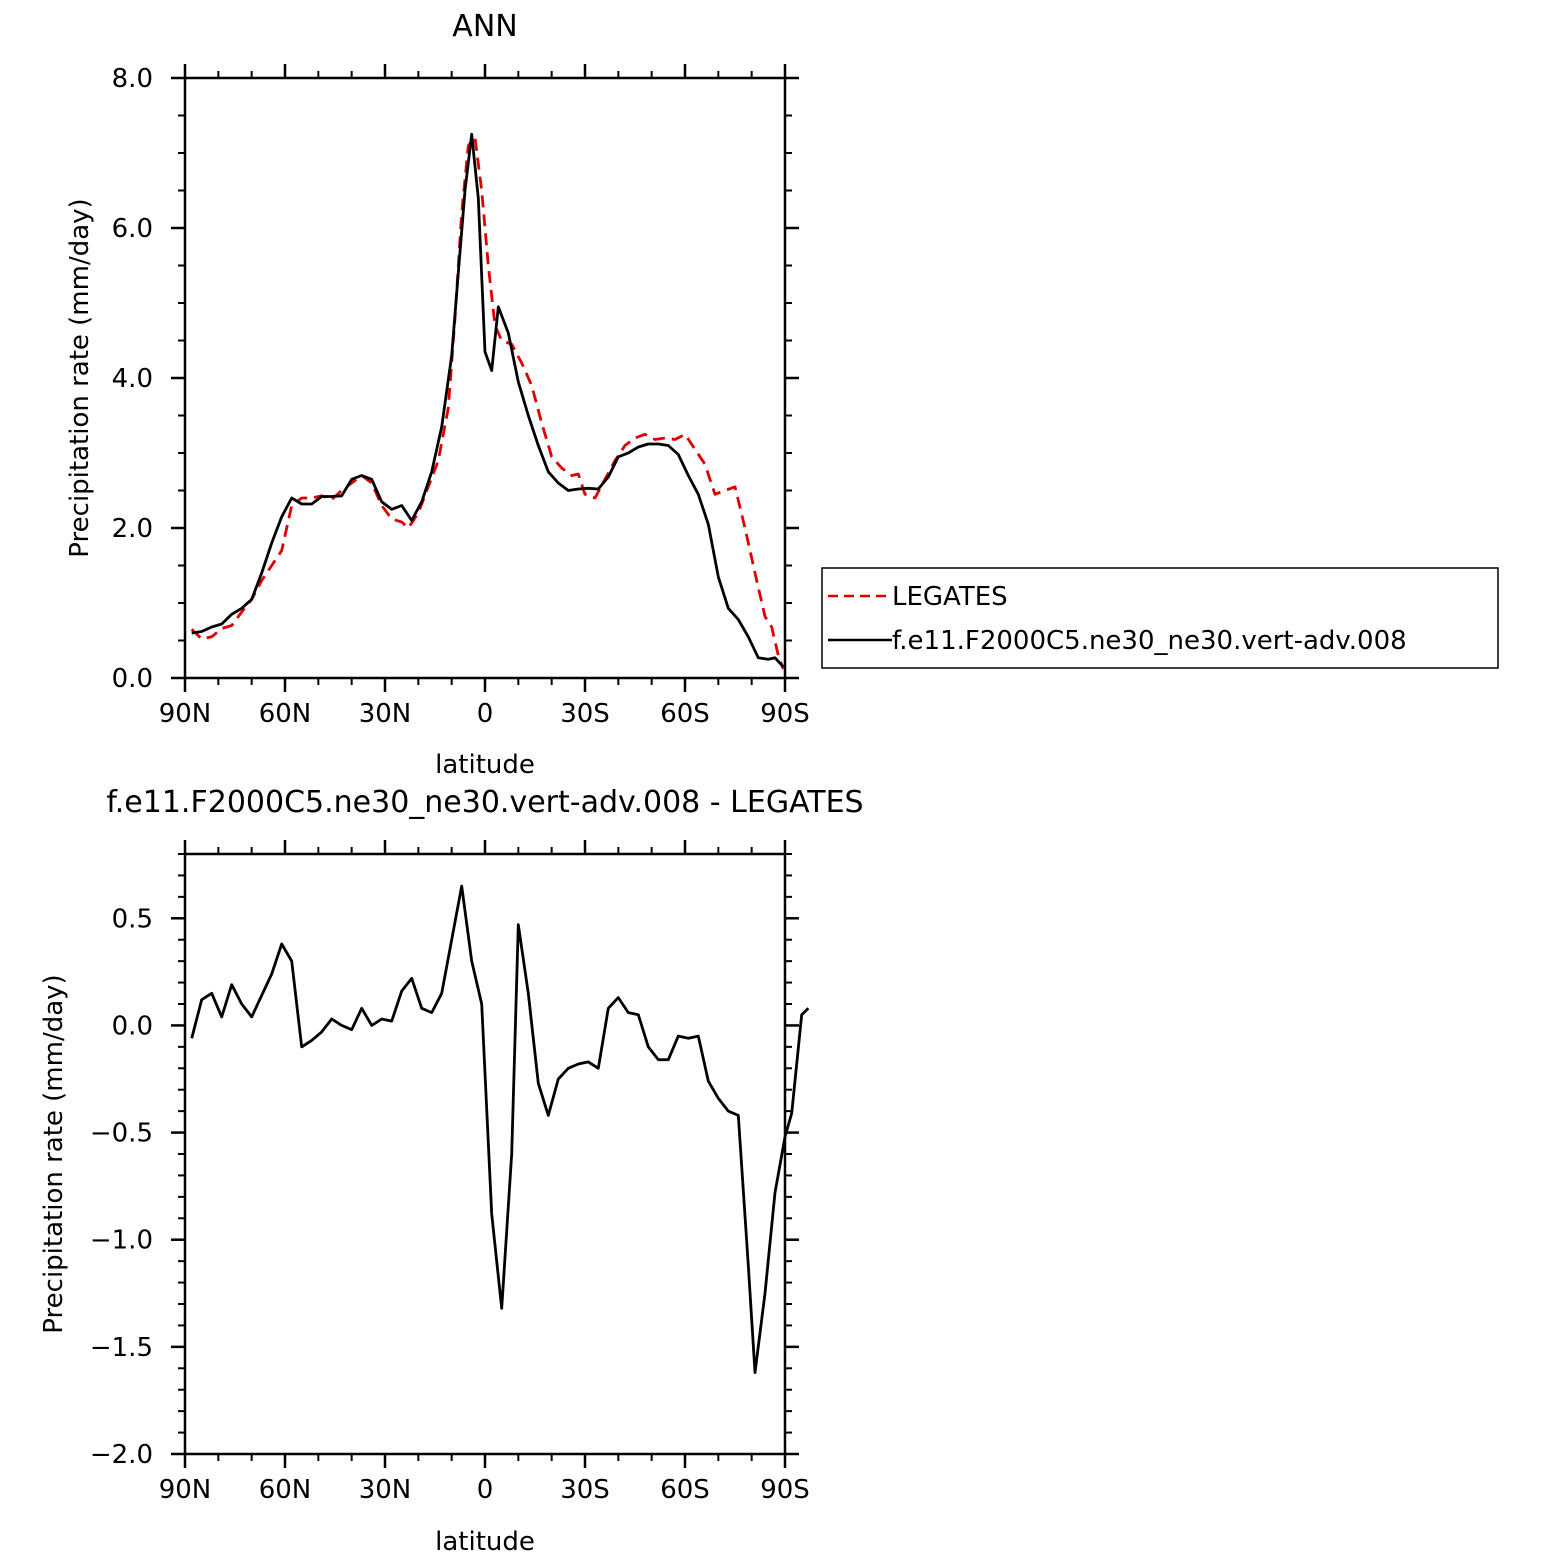 The height and width of the screenshot is (1563, 1561). I want to click on top-x-tick-label: 90N, so click(185, 714).